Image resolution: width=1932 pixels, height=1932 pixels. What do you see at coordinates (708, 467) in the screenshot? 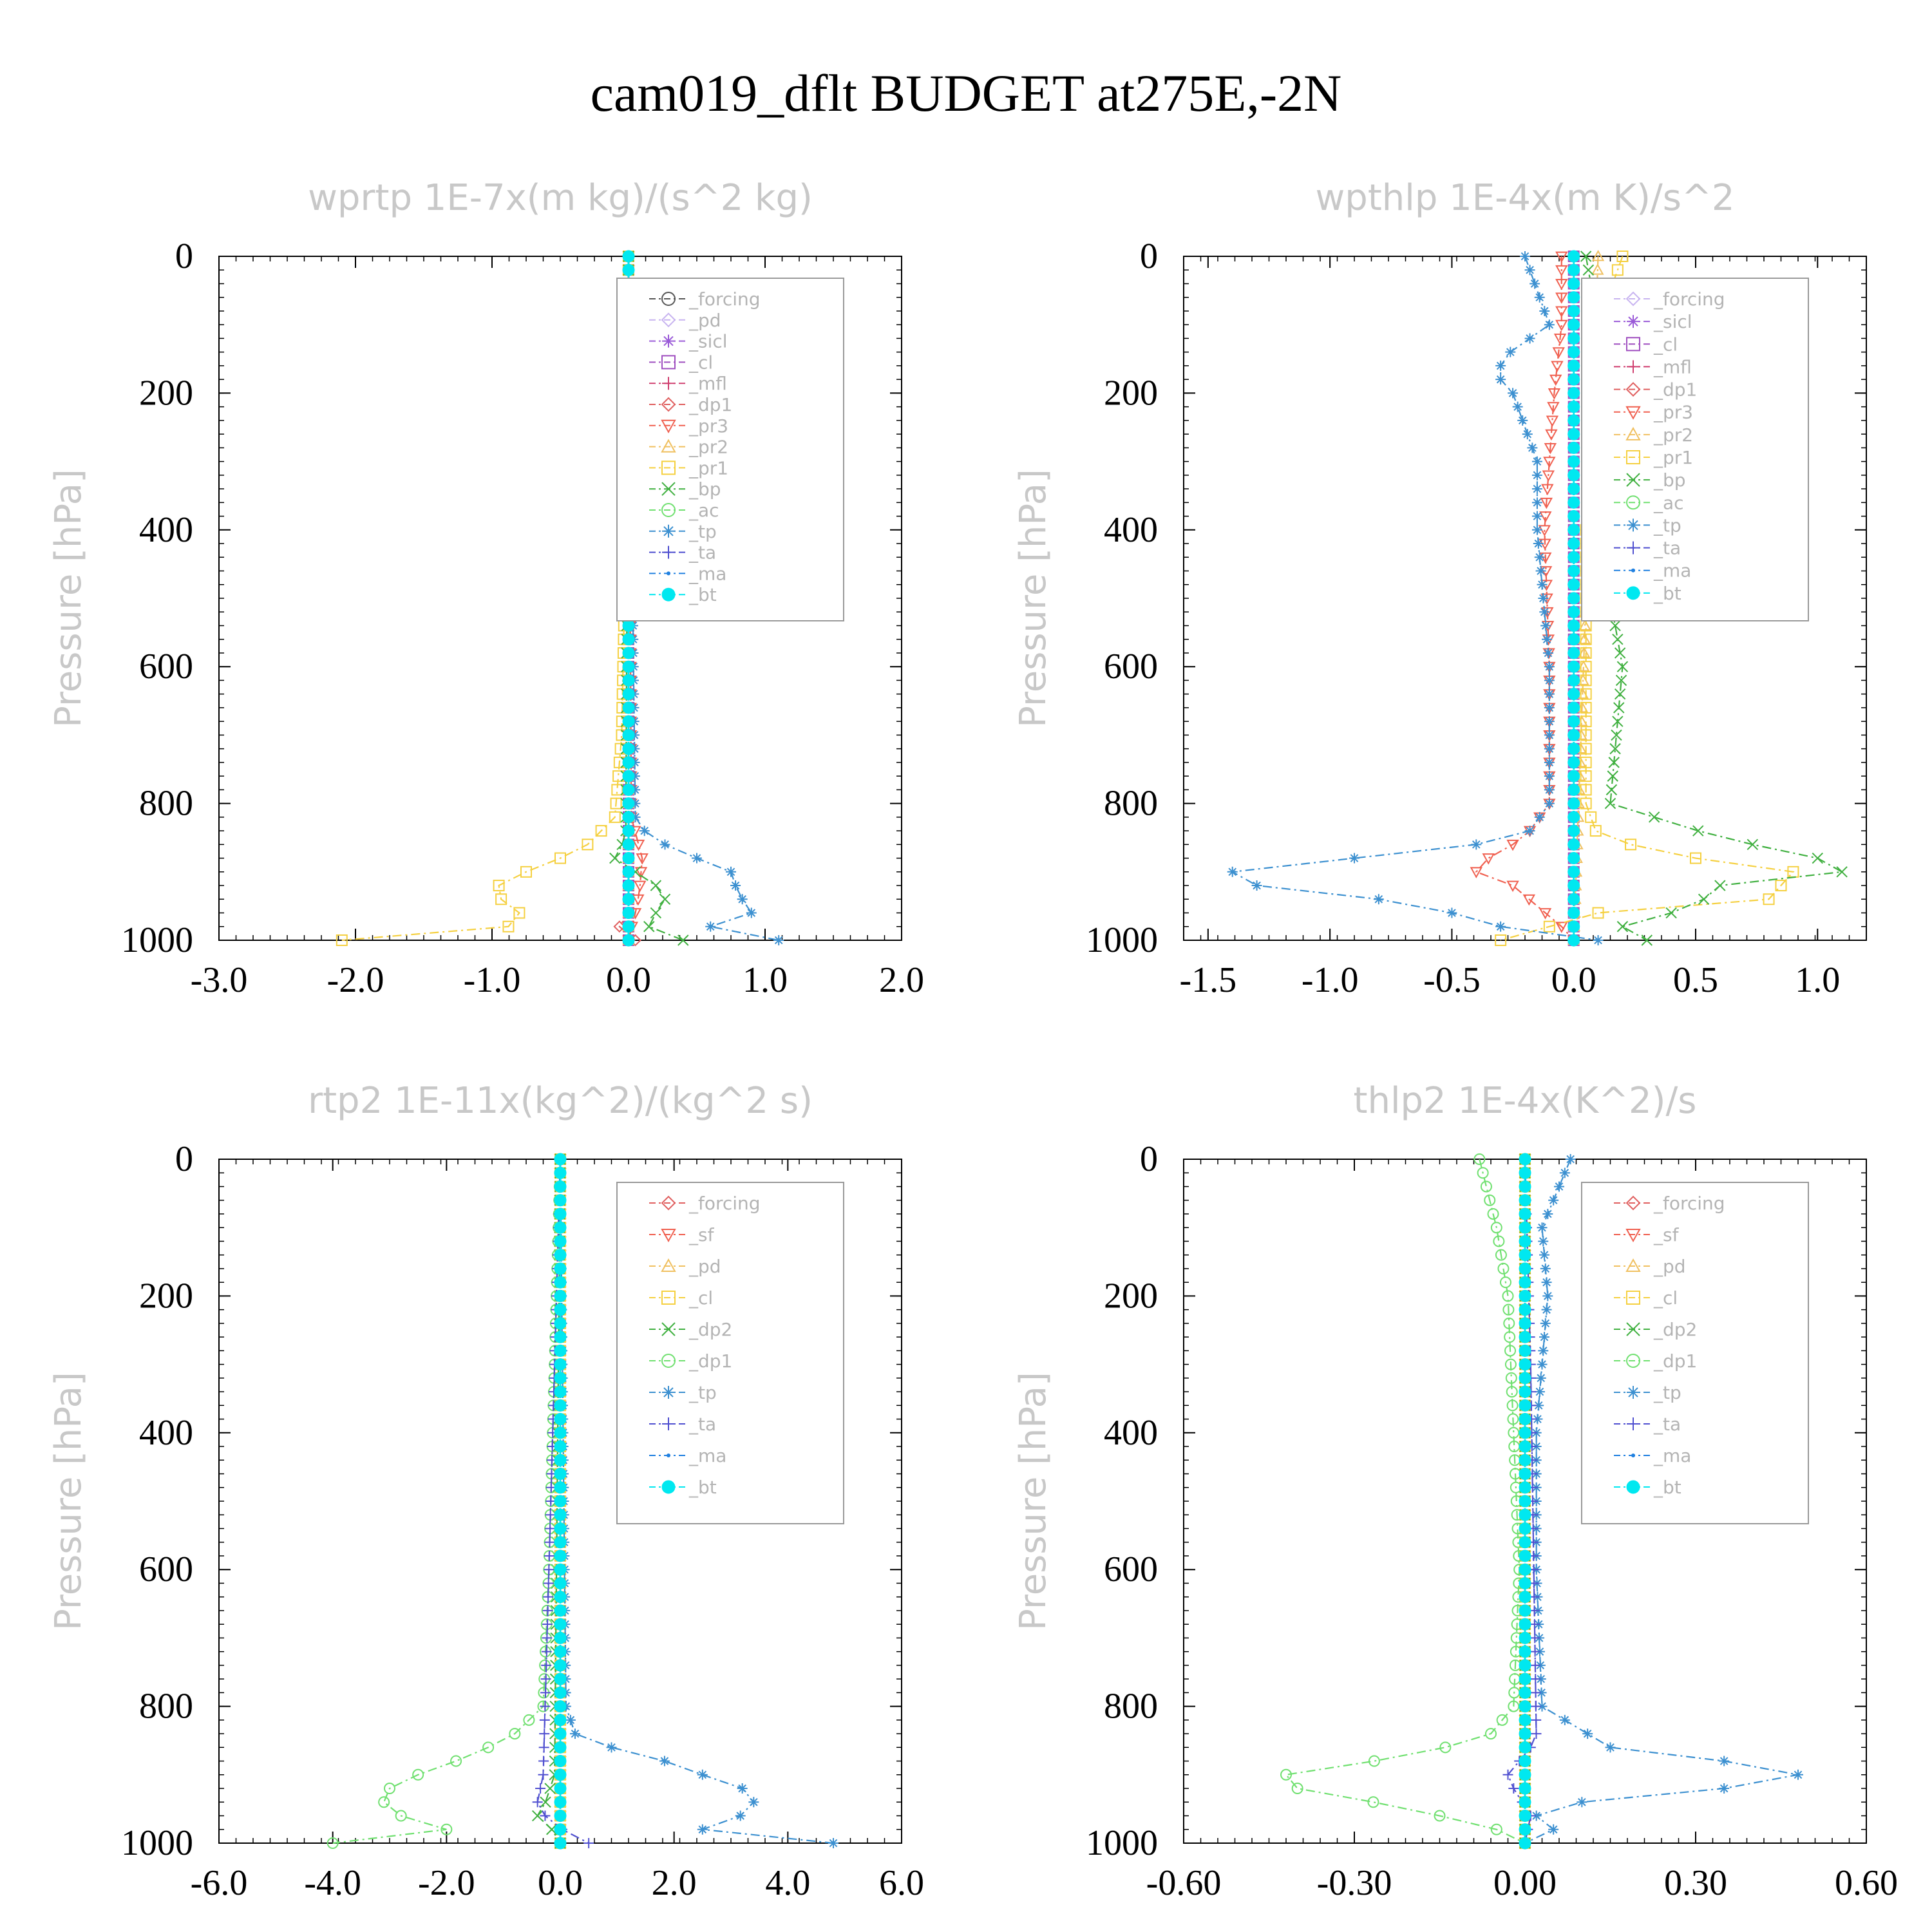
I see `legend-label: _pr1` at bounding box center [708, 467].